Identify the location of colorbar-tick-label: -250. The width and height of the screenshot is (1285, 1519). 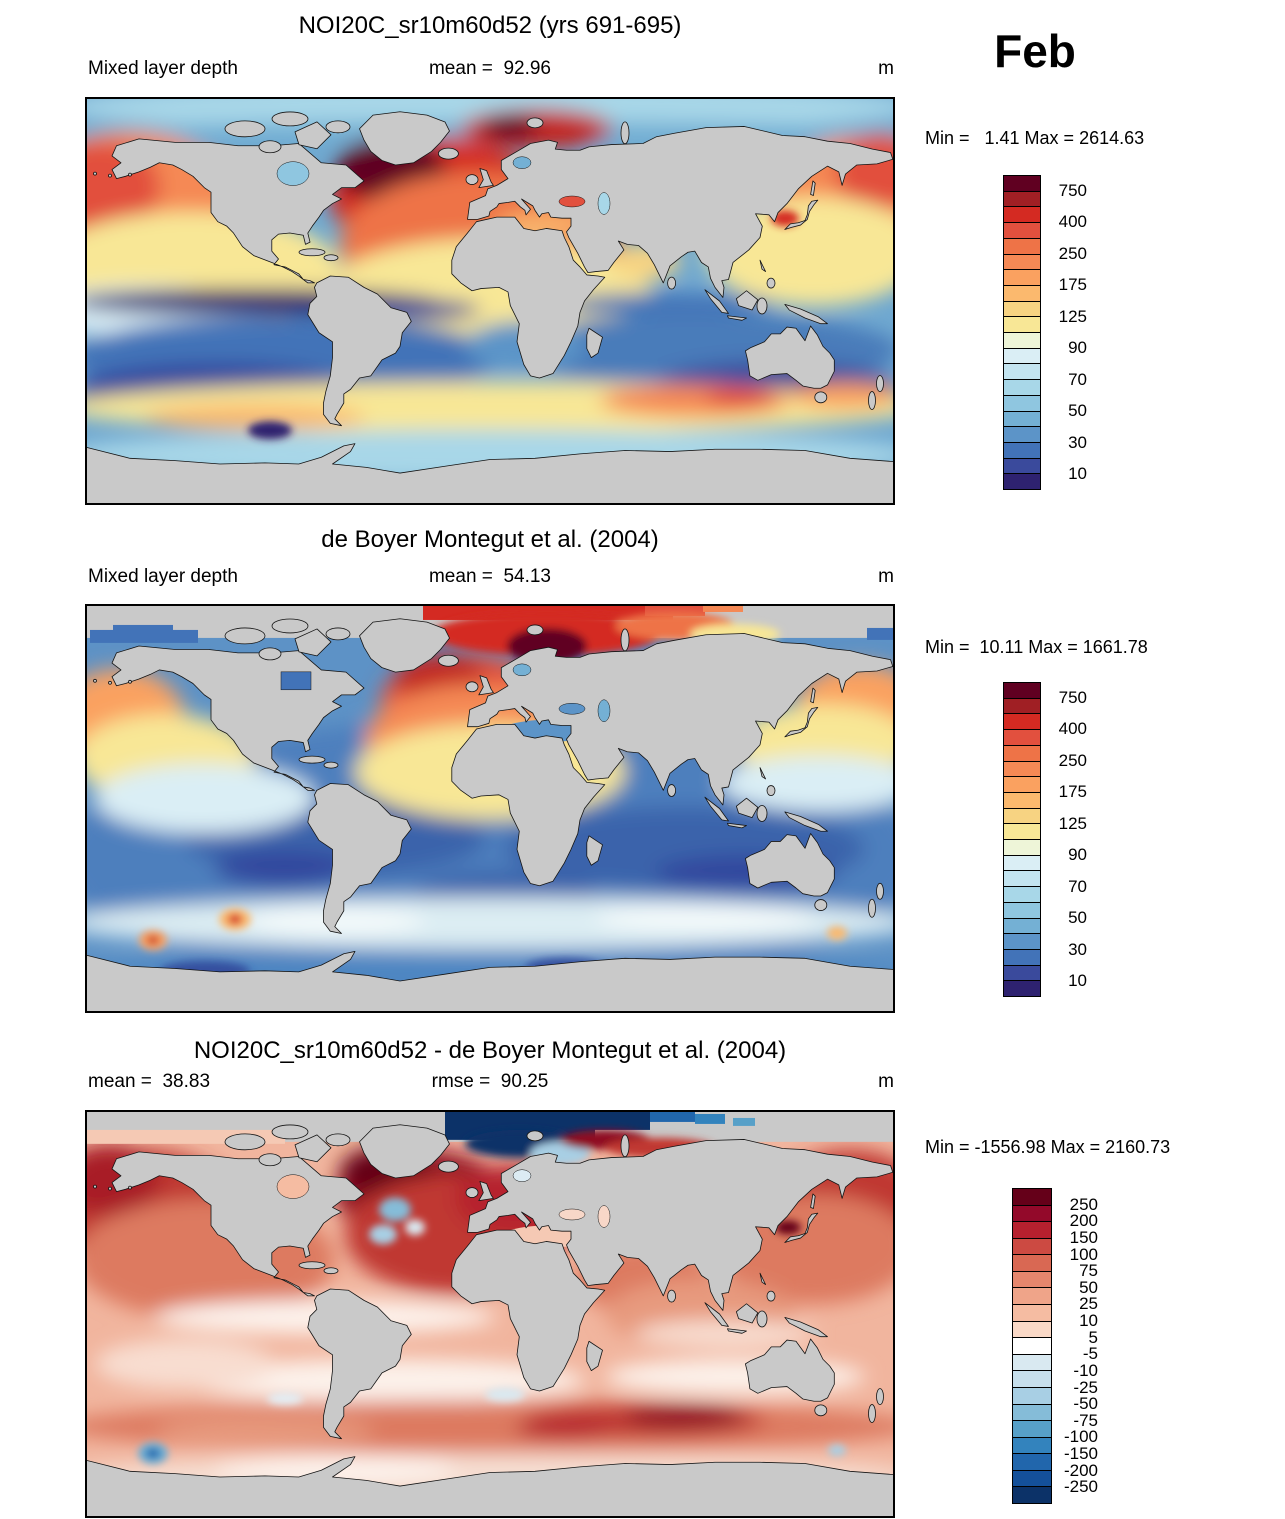
(1080, 1487).